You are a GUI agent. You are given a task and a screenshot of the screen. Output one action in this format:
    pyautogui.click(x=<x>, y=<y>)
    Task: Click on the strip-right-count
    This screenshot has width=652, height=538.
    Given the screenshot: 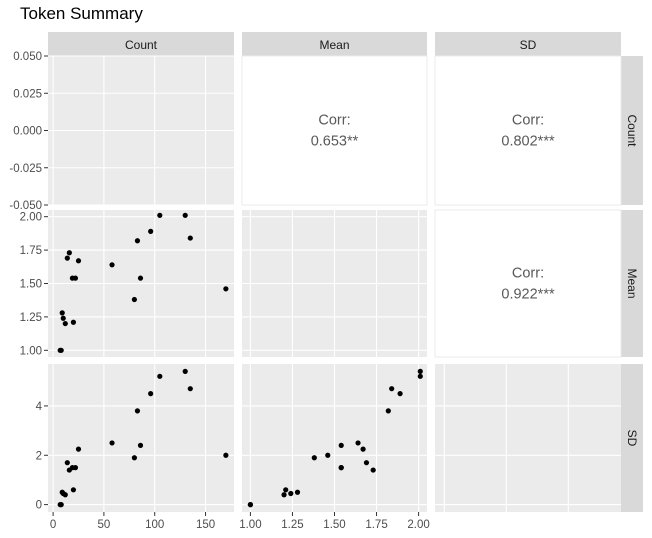 What is the action you would take?
    pyautogui.click(x=632, y=130)
    